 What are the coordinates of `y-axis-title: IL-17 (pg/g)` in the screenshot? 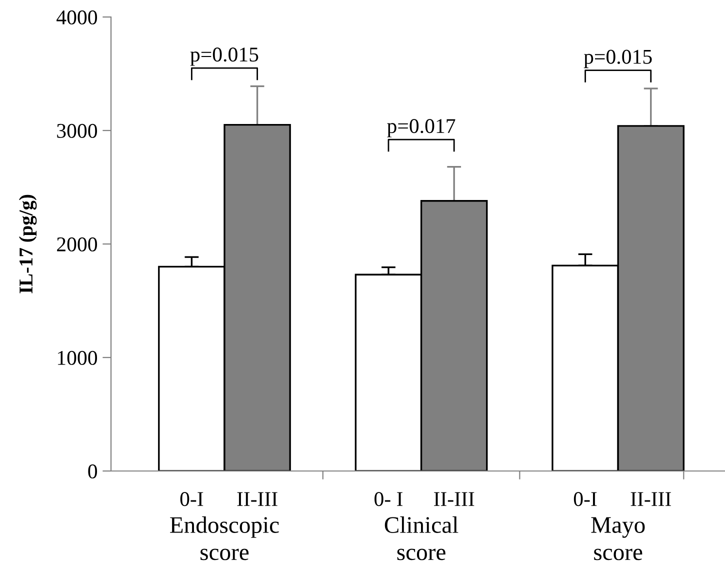 It's located at (27, 244).